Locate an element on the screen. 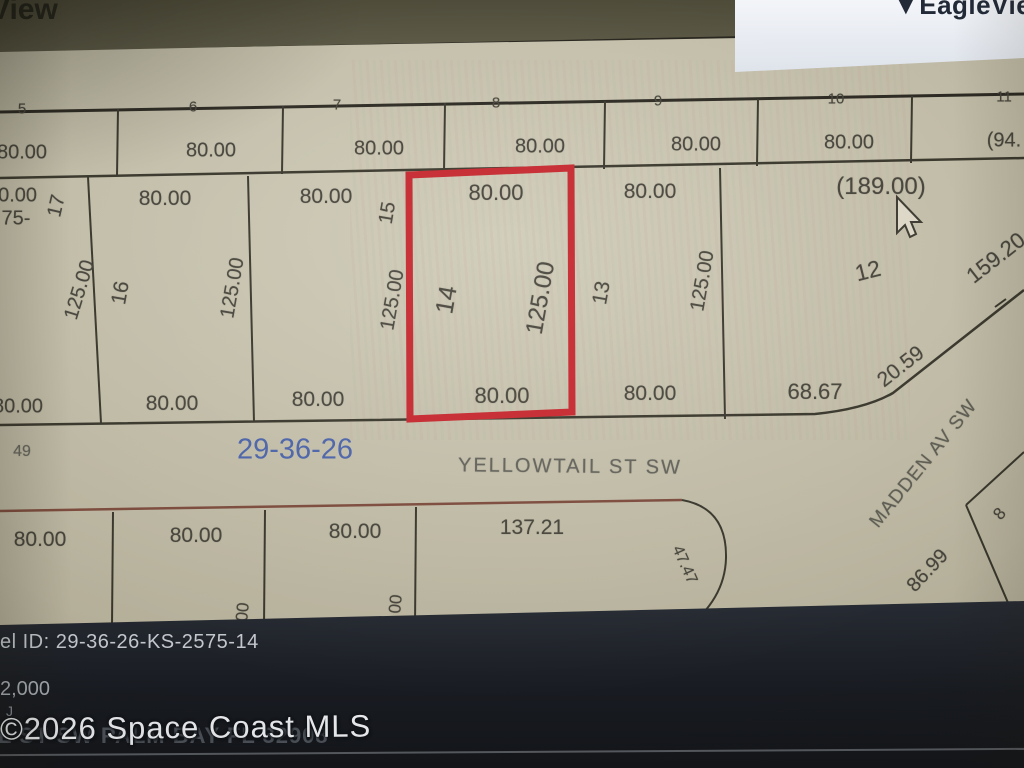 This screenshot has height=768, width=1024. lot-10-width: 80.00 is located at coordinates (849, 142).